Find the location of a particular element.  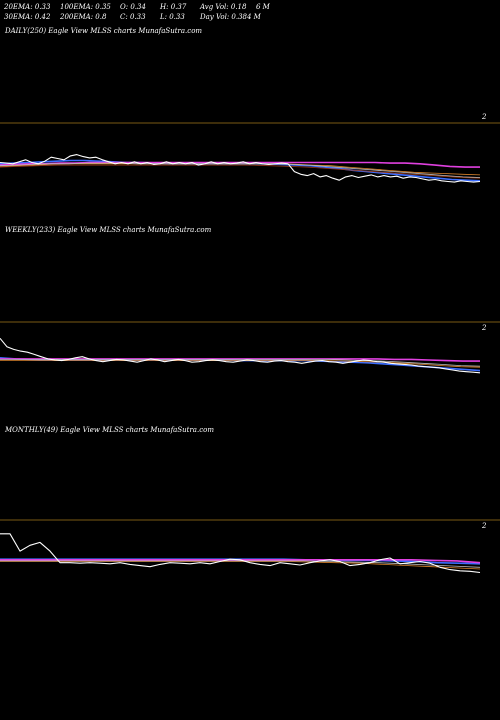

monthly-y-tick: 2 is located at coordinates (484, 526).